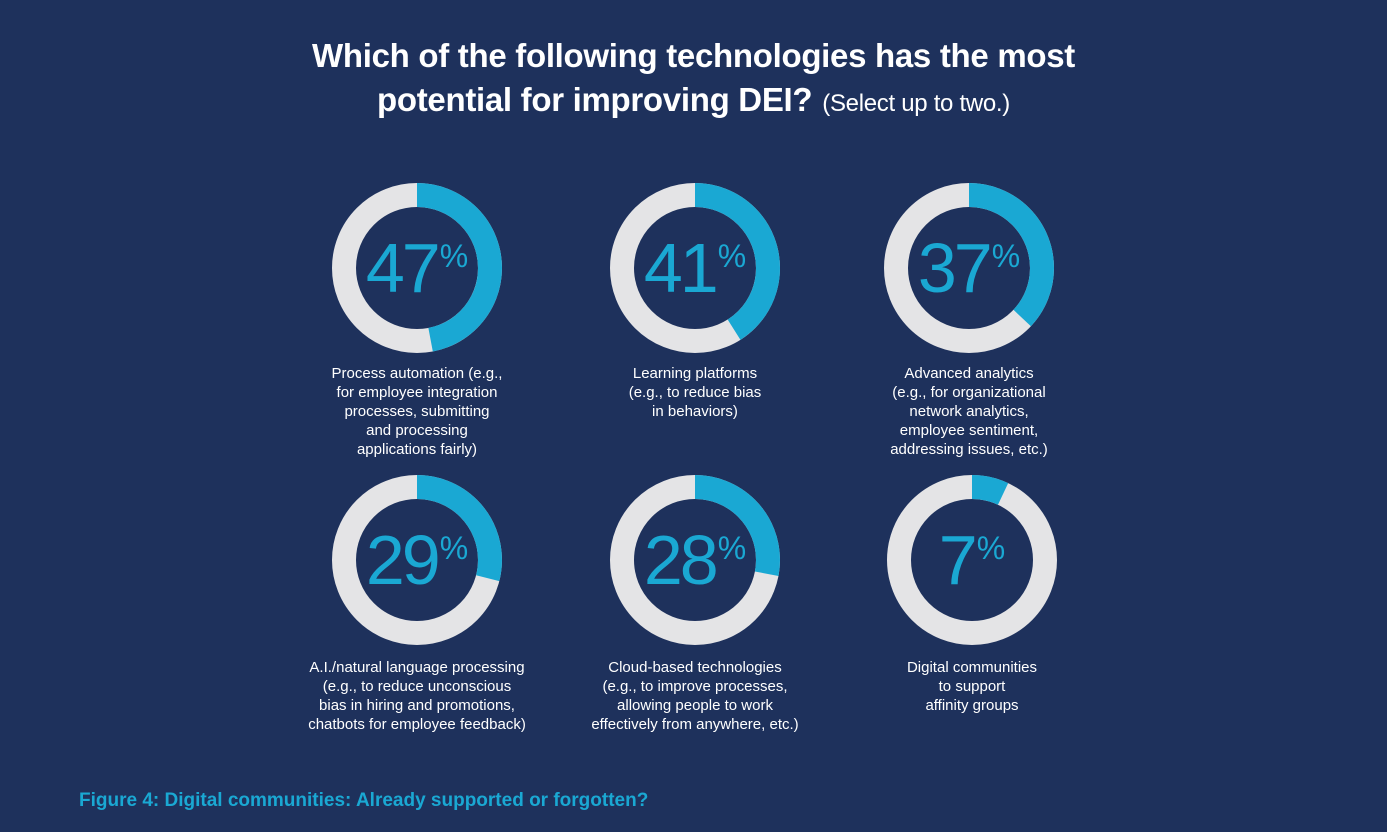 This screenshot has height=832, width=1387. I want to click on donut-chart: 47%, so click(417, 268).